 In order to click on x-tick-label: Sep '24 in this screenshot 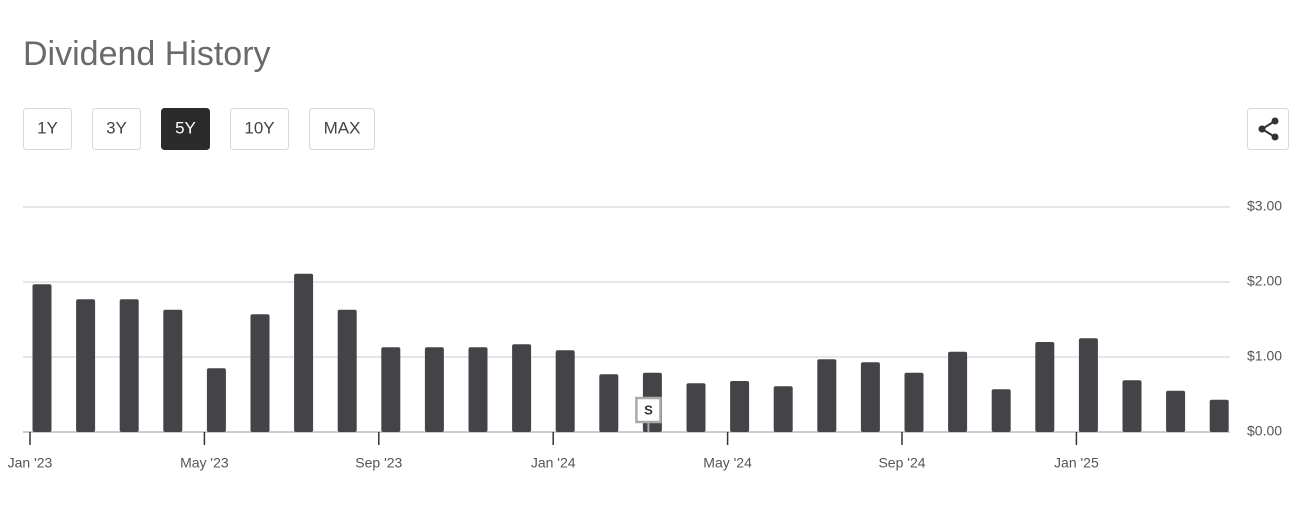, I will do `click(901, 463)`.